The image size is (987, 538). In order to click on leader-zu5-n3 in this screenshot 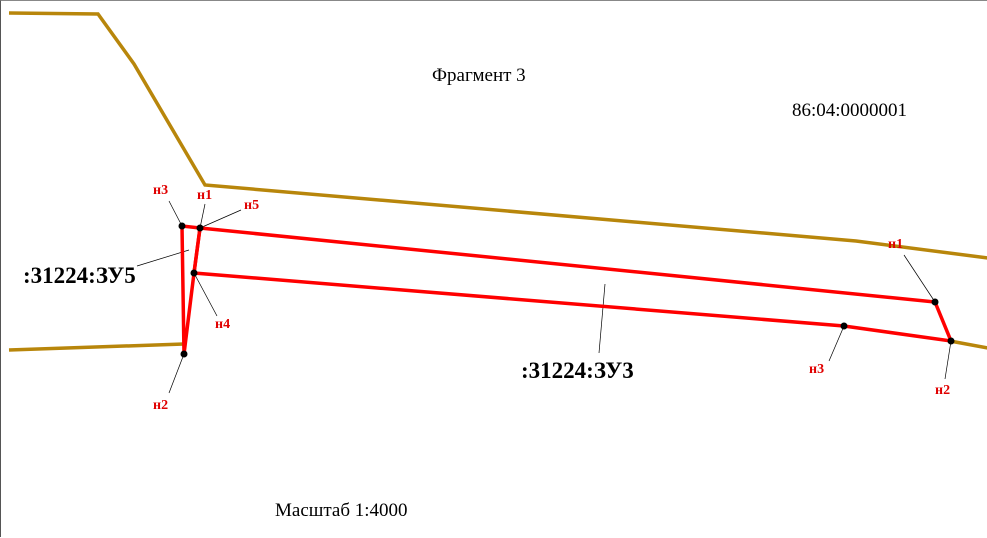, I will do `click(175, 213)`.